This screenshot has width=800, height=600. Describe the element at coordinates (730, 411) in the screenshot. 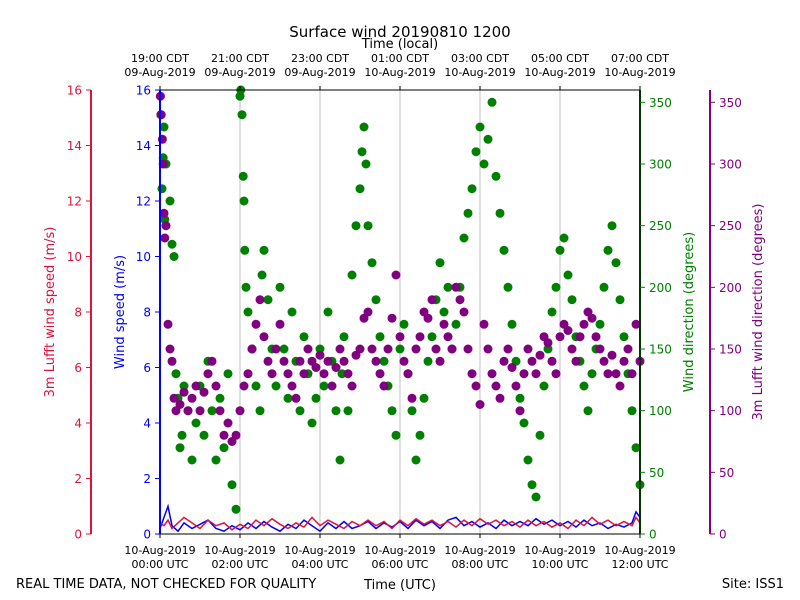

I see `lufft-direction-axis-tick-label: 100` at that location.